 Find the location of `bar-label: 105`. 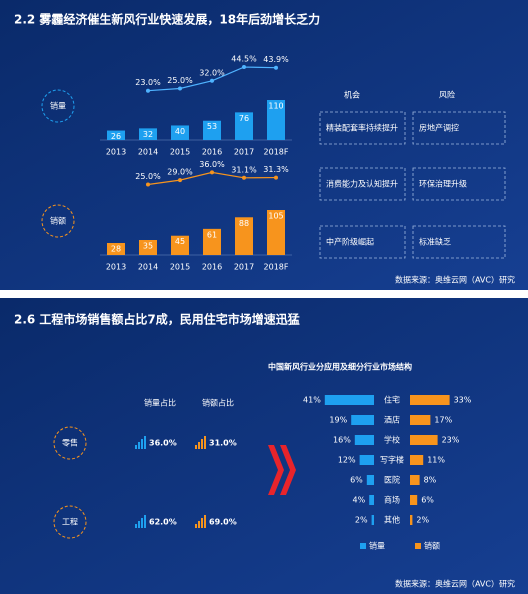

bar-label: 105 is located at coordinates (275, 216).